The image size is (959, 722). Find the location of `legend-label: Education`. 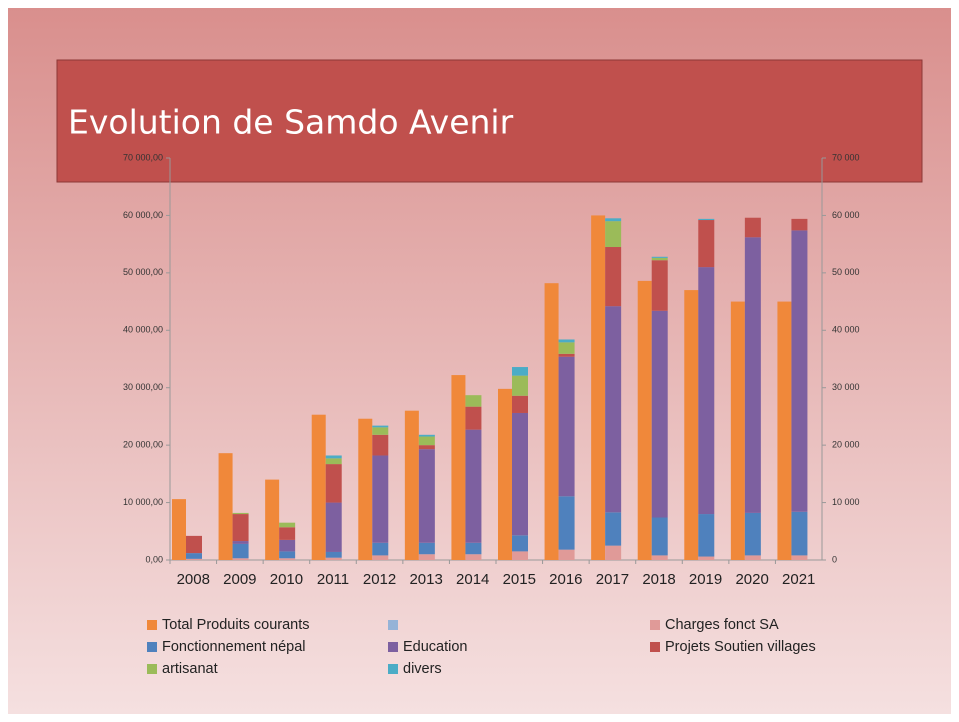

legend-label: Education is located at coordinates (435, 647).